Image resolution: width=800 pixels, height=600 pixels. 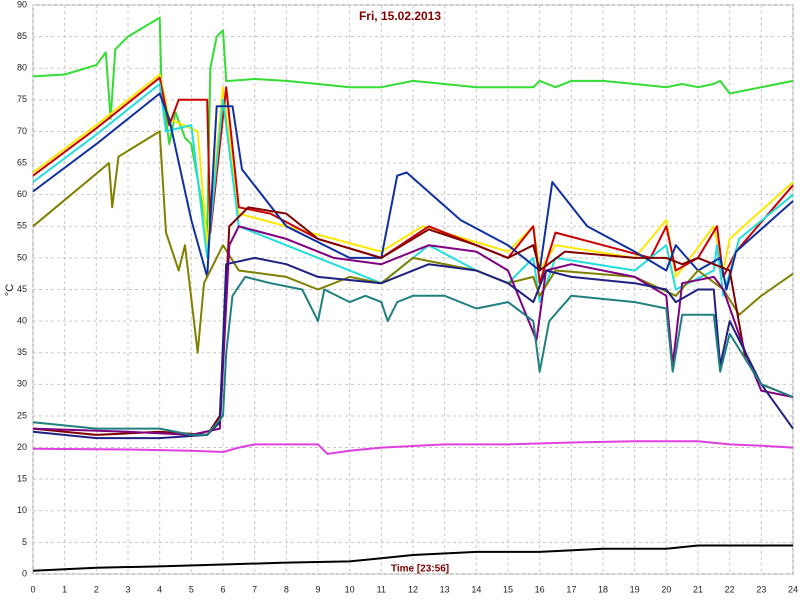 I want to click on y-tick-label: 90, so click(x=22, y=4).